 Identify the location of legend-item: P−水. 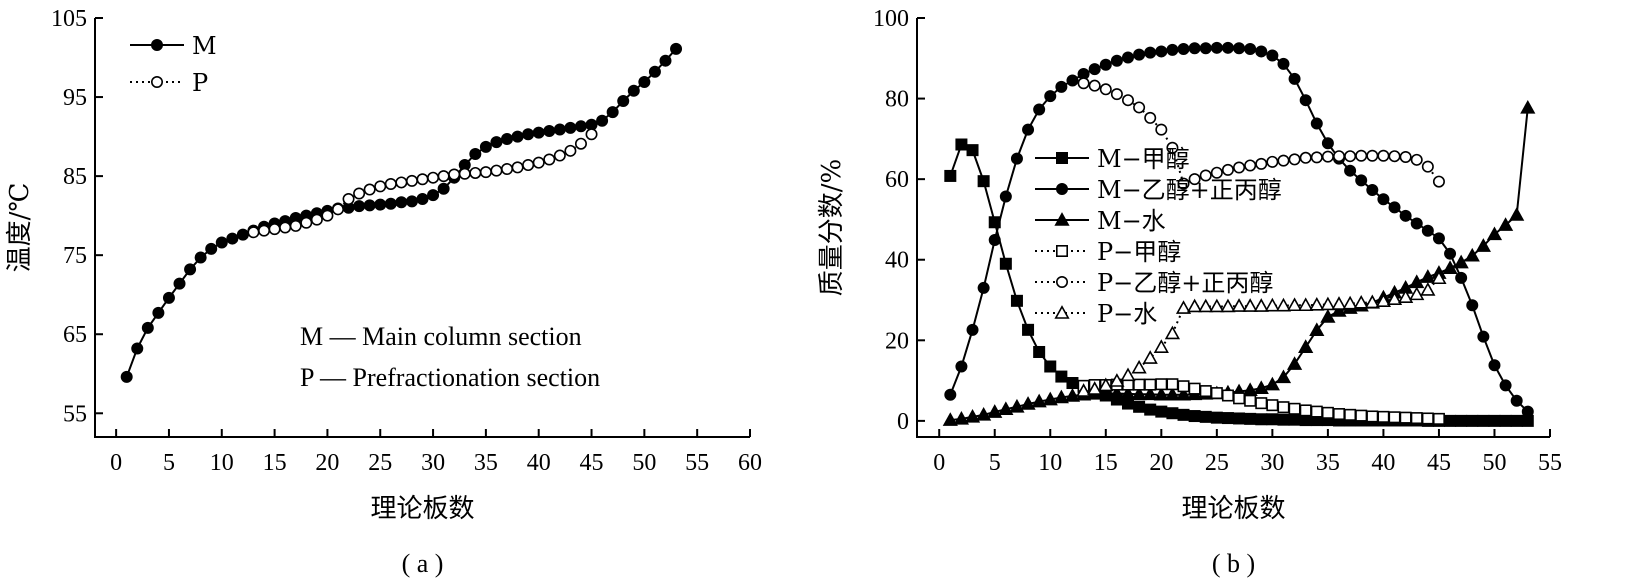
(1096, 314).